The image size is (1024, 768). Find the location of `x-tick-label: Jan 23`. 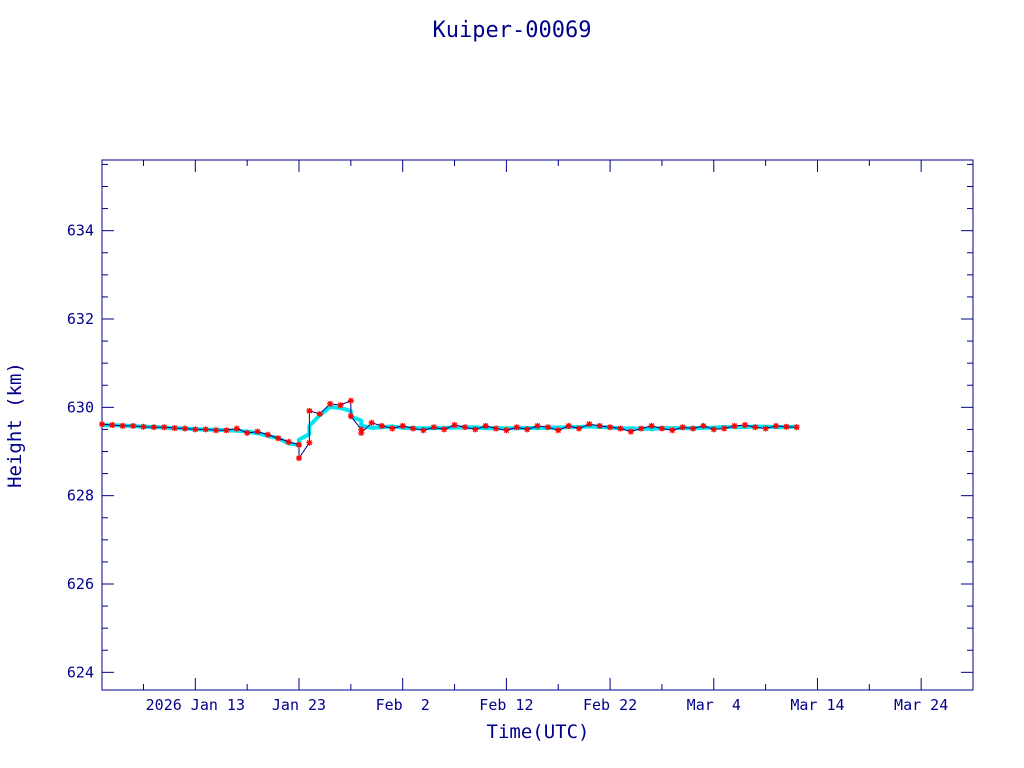

x-tick-label: Jan 23 is located at coordinates (299, 705).